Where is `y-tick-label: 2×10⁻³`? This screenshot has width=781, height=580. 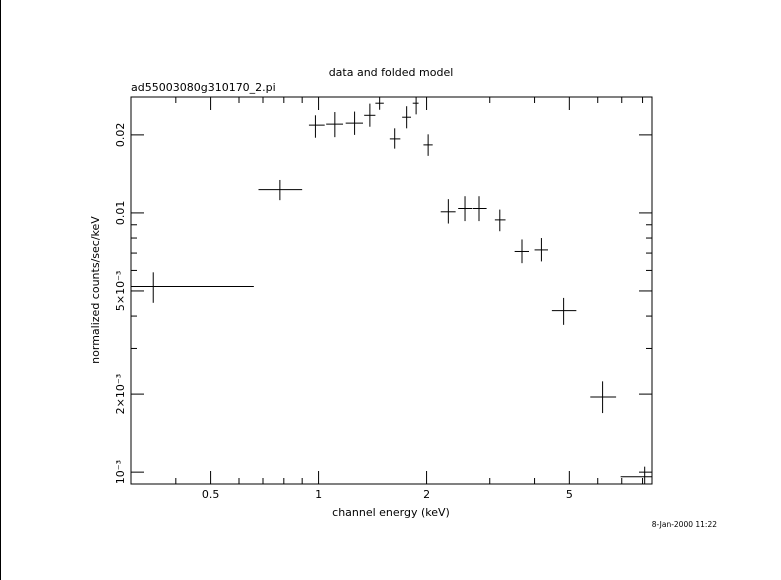
y-tick-label: 2×10⁻³ is located at coordinates (120, 394).